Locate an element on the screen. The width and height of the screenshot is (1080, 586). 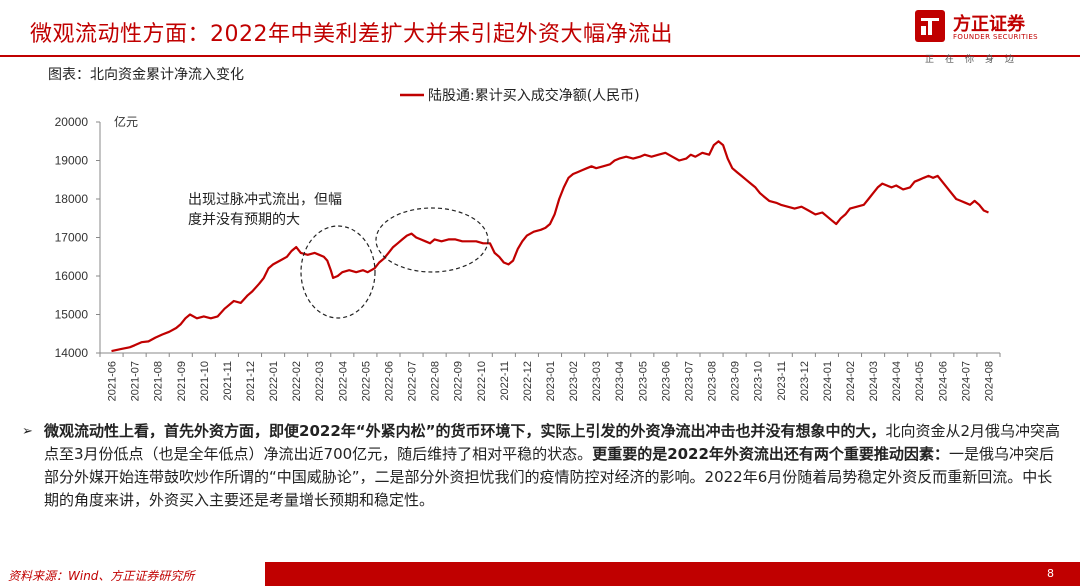
x-tick-label: 2023-01 is located at coordinates (551, 381).